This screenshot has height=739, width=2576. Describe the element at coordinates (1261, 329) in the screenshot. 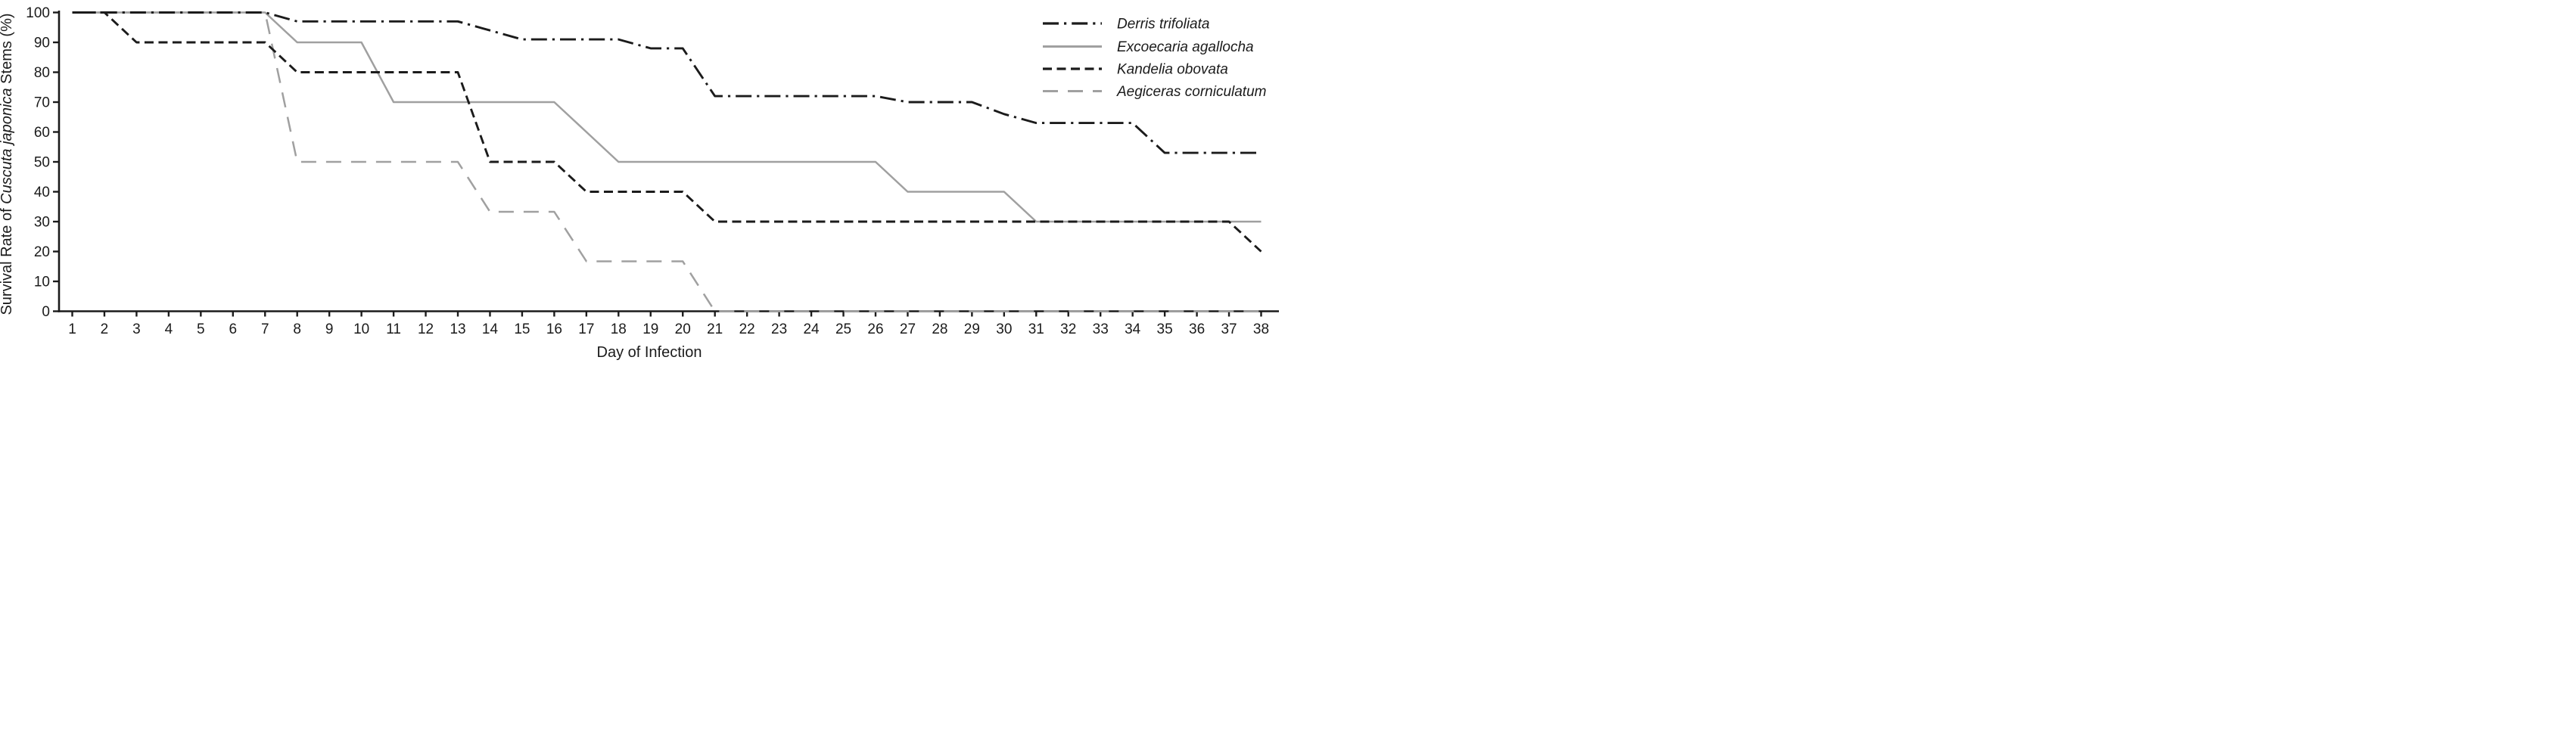

I see `x-tick-label: 38` at that location.